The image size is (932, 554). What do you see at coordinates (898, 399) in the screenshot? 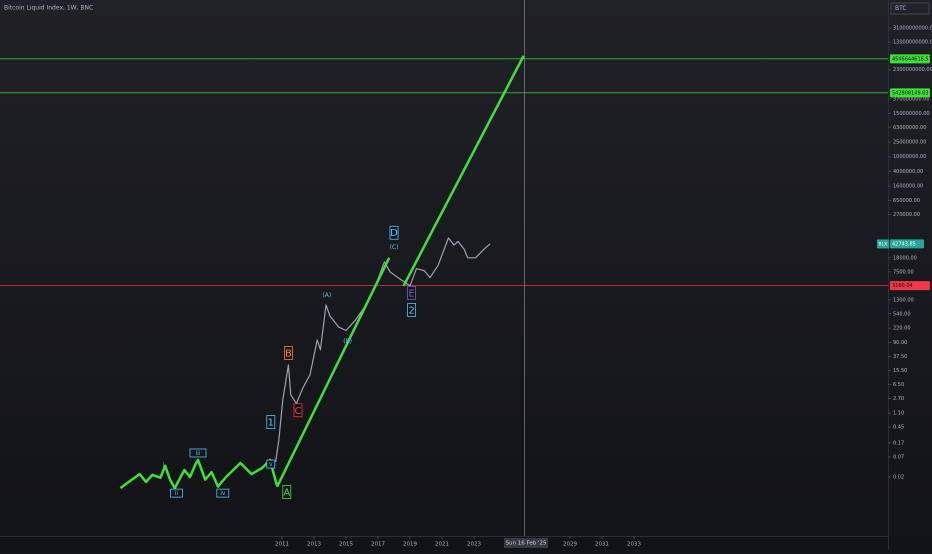
I see `y-tick-label: 2.70` at bounding box center [898, 399].